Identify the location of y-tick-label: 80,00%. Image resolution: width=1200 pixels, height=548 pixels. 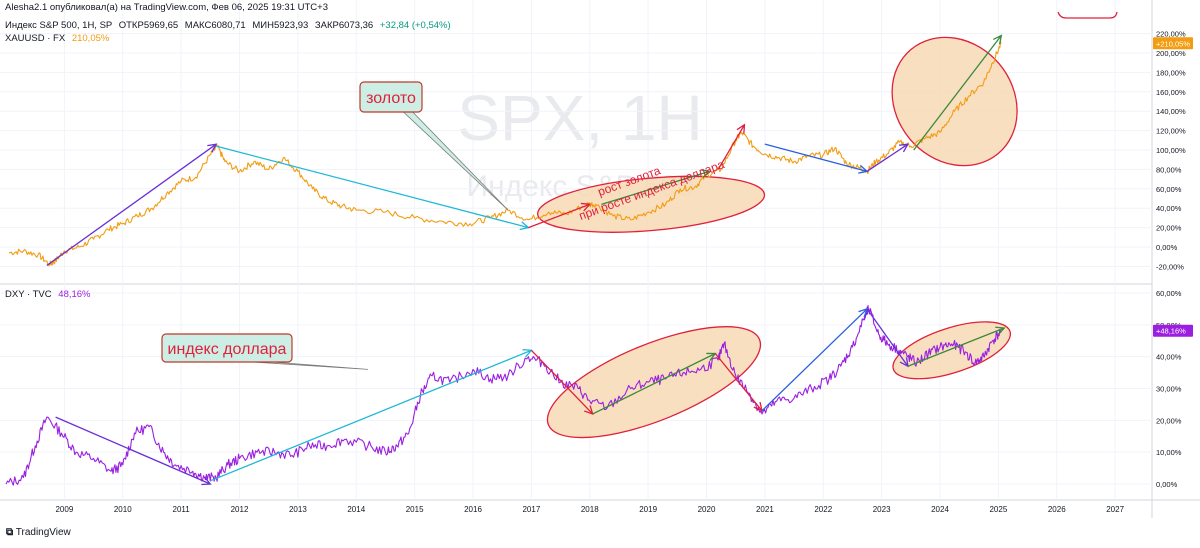
(1169, 169).